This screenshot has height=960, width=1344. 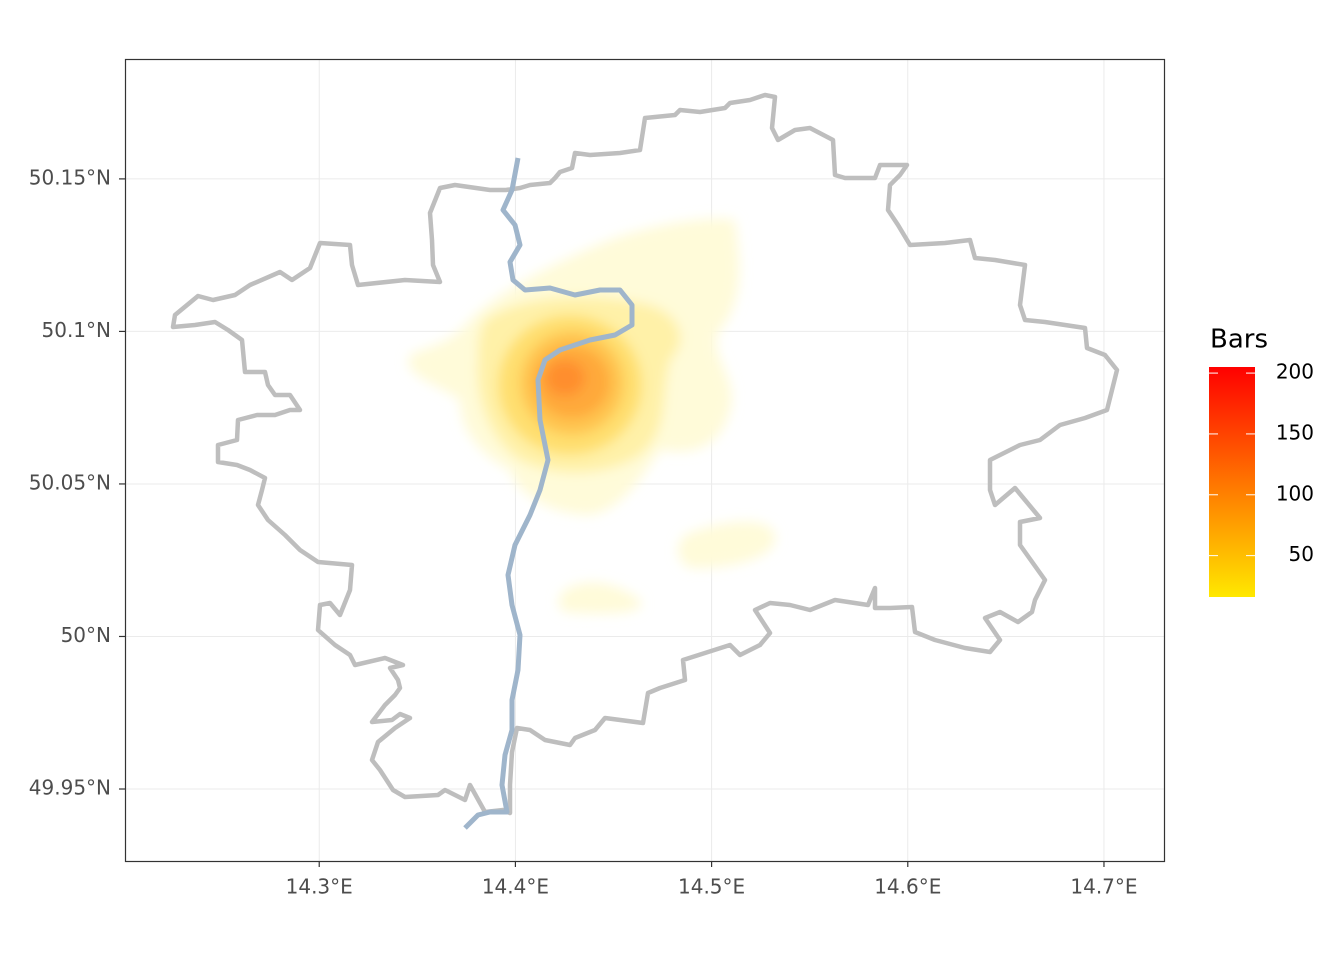 What do you see at coordinates (549, 493) in the screenshot?
I see `river` at bounding box center [549, 493].